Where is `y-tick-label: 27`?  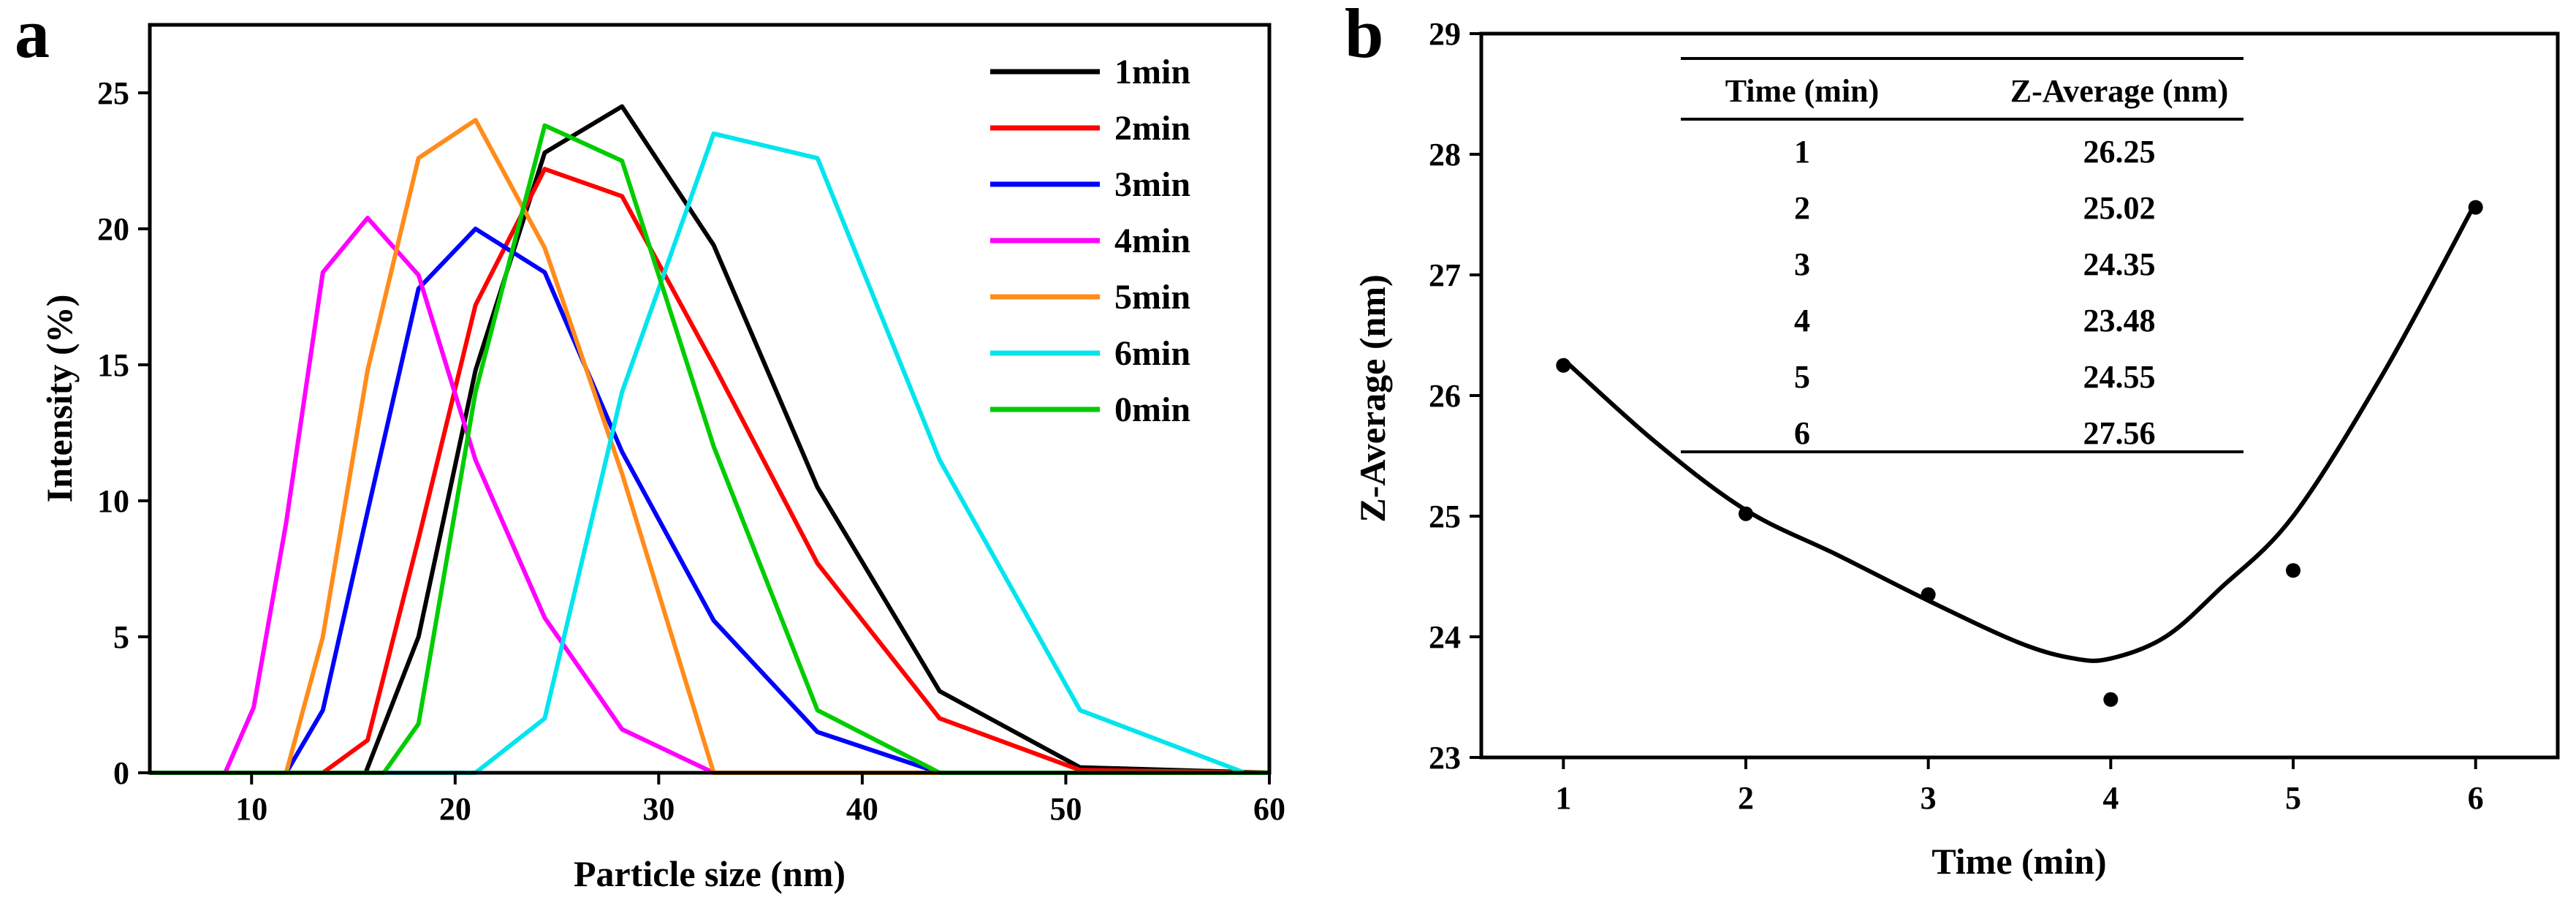
y-tick-label: 27 is located at coordinates (1445, 275).